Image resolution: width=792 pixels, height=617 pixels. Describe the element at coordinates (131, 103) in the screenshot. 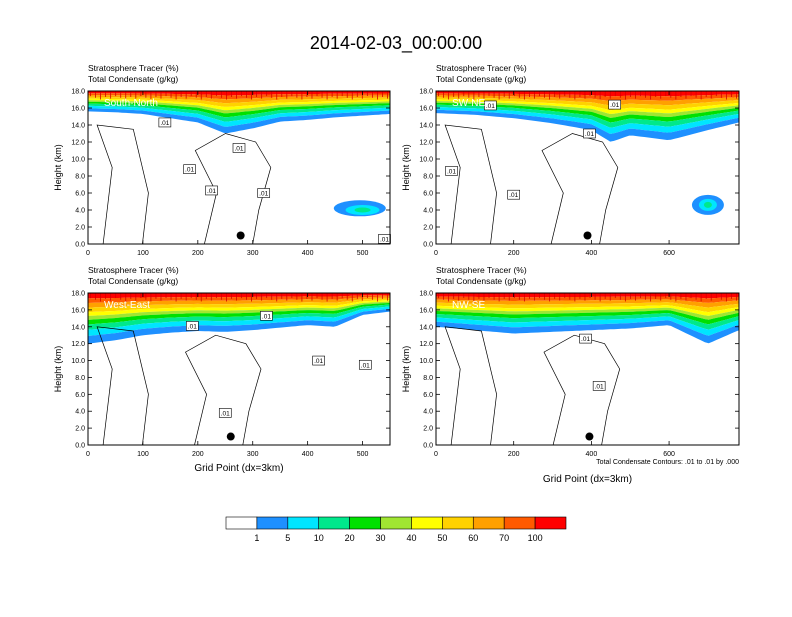

I see `panel-label: South-North` at that location.